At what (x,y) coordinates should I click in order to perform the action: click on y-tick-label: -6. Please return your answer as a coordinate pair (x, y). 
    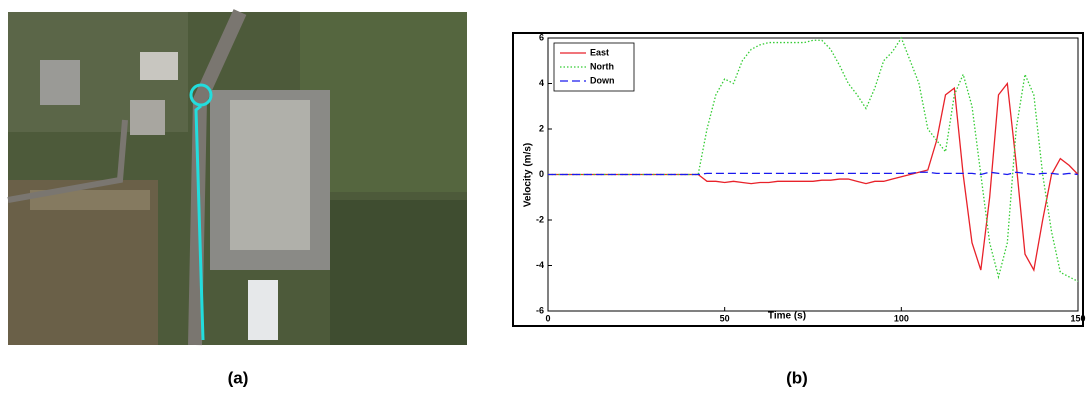
    Looking at the image, I should click on (540, 310).